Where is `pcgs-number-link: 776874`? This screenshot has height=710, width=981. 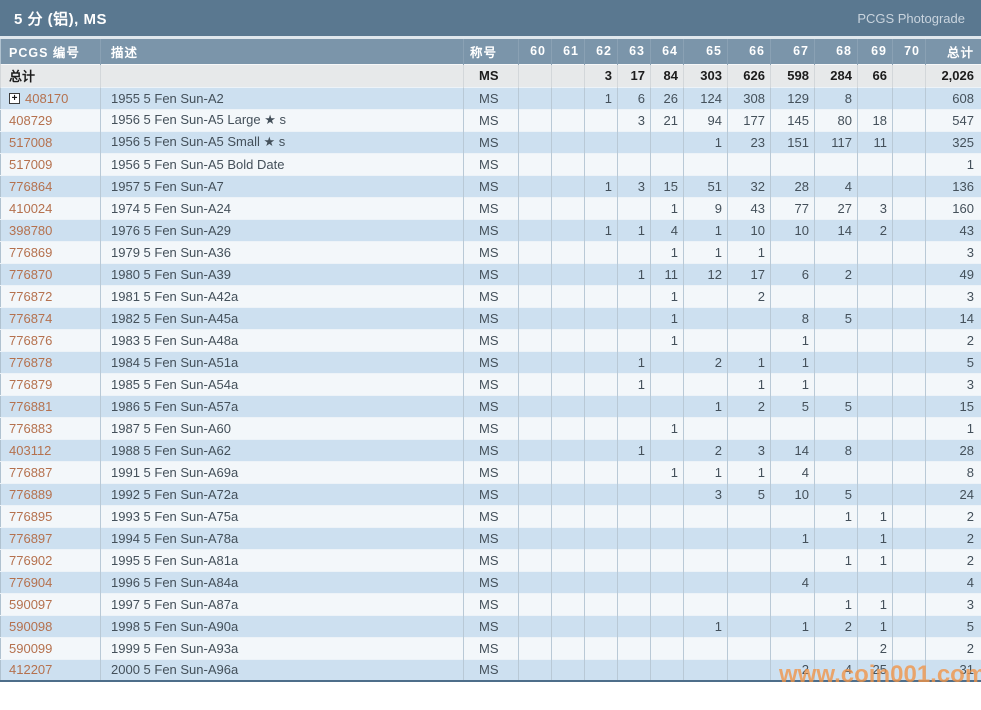
pcgs-number-link: 776874 is located at coordinates (31, 318).